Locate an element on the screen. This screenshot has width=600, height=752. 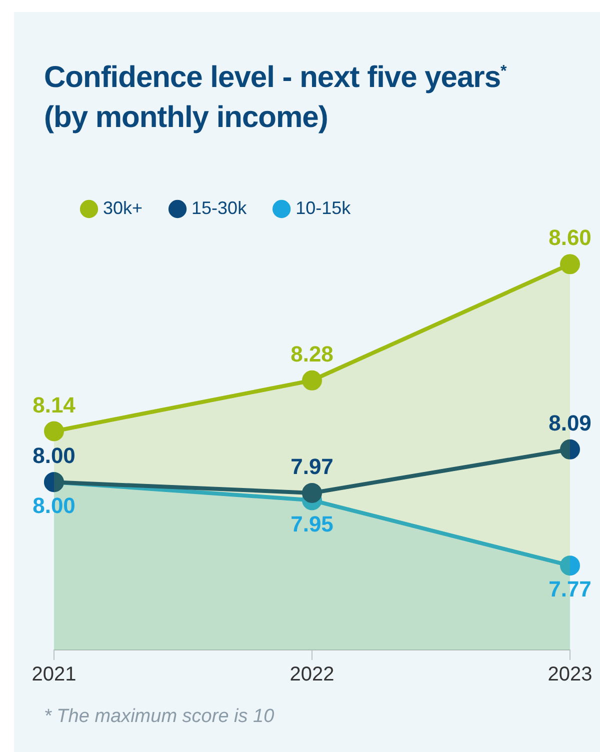
data-label: 8.09 is located at coordinates (570, 423).